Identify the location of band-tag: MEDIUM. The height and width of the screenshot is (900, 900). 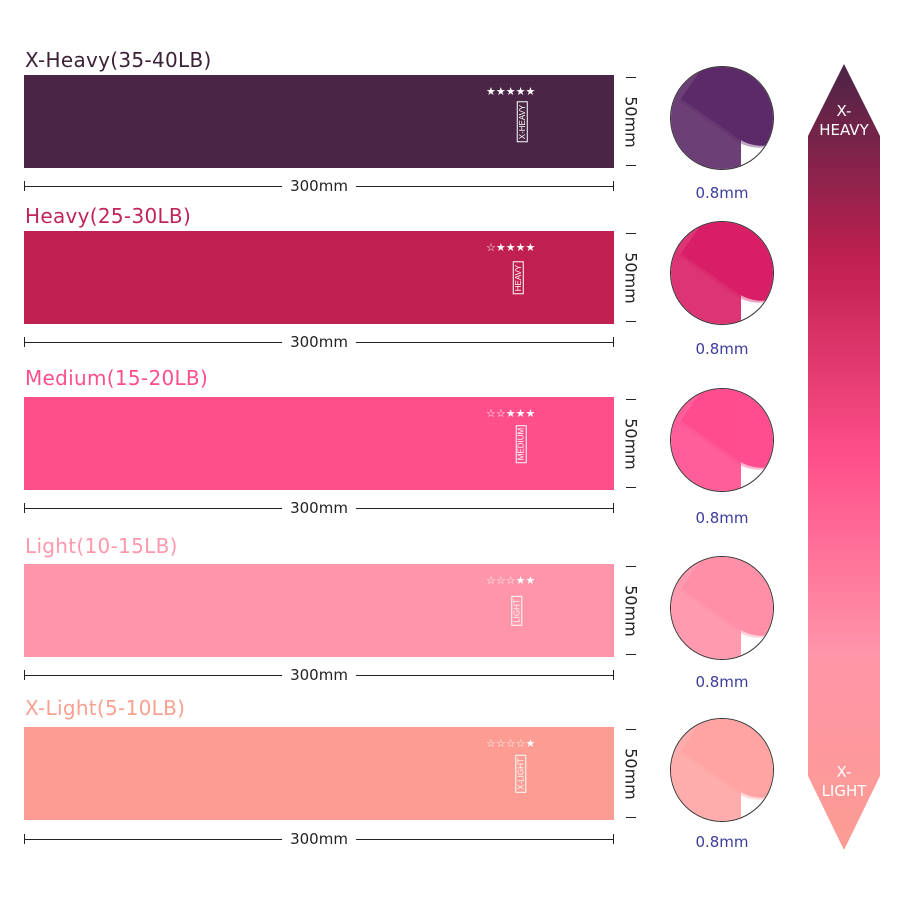
(521, 443).